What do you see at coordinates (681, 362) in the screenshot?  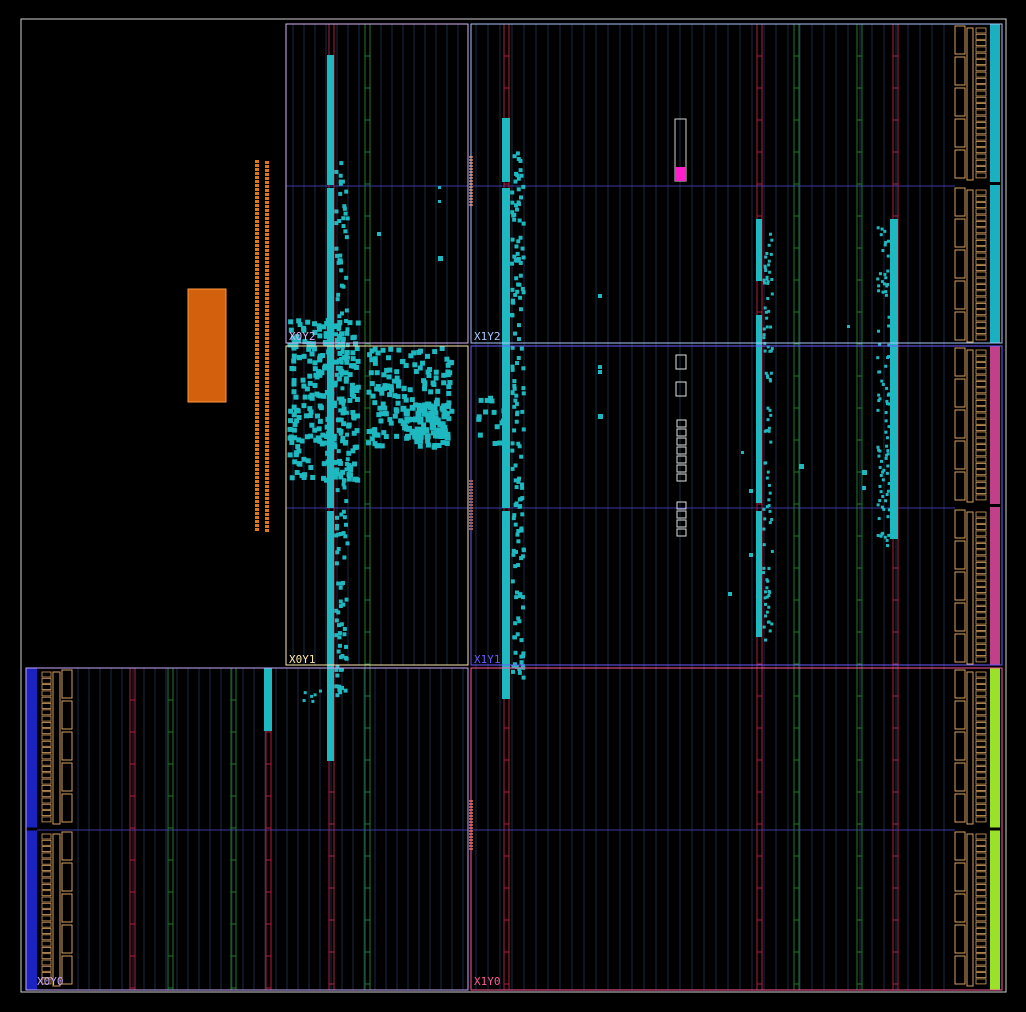 I see `site-outline` at bounding box center [681, 362].